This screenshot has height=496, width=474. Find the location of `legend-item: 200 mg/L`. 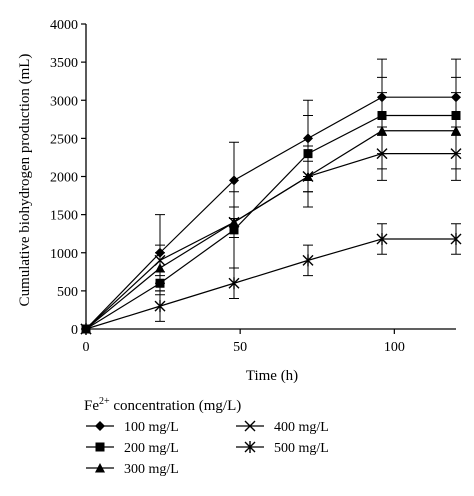

legend-item: 200 mg/L is located at coordinates (132, 448).